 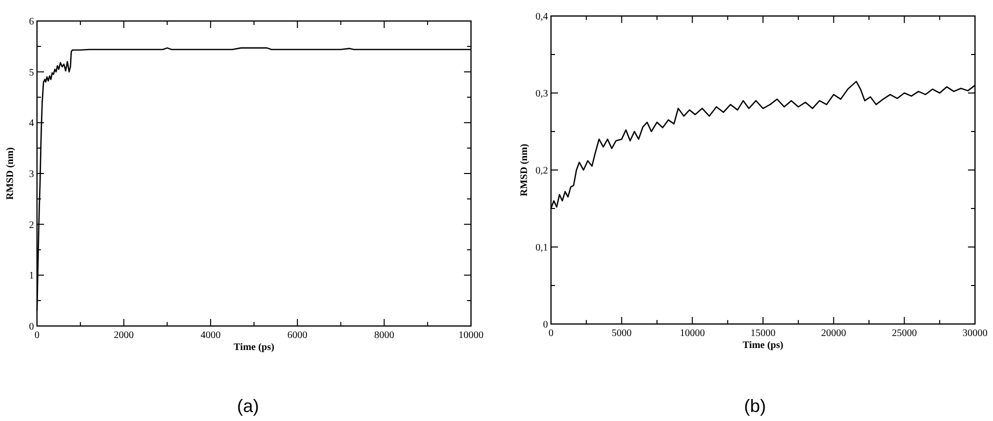 What do you see at coordinates (622, 333) in the screenshot?
I see `x-tick-label: 5000` at bounding box center [622, 333].